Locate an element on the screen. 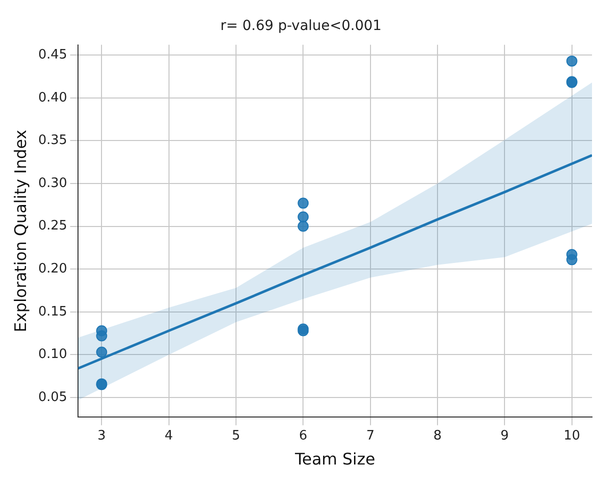 This screenshot has height=482, width=606. y-tick-label: 0.40 is located at coordinates (53, 98).